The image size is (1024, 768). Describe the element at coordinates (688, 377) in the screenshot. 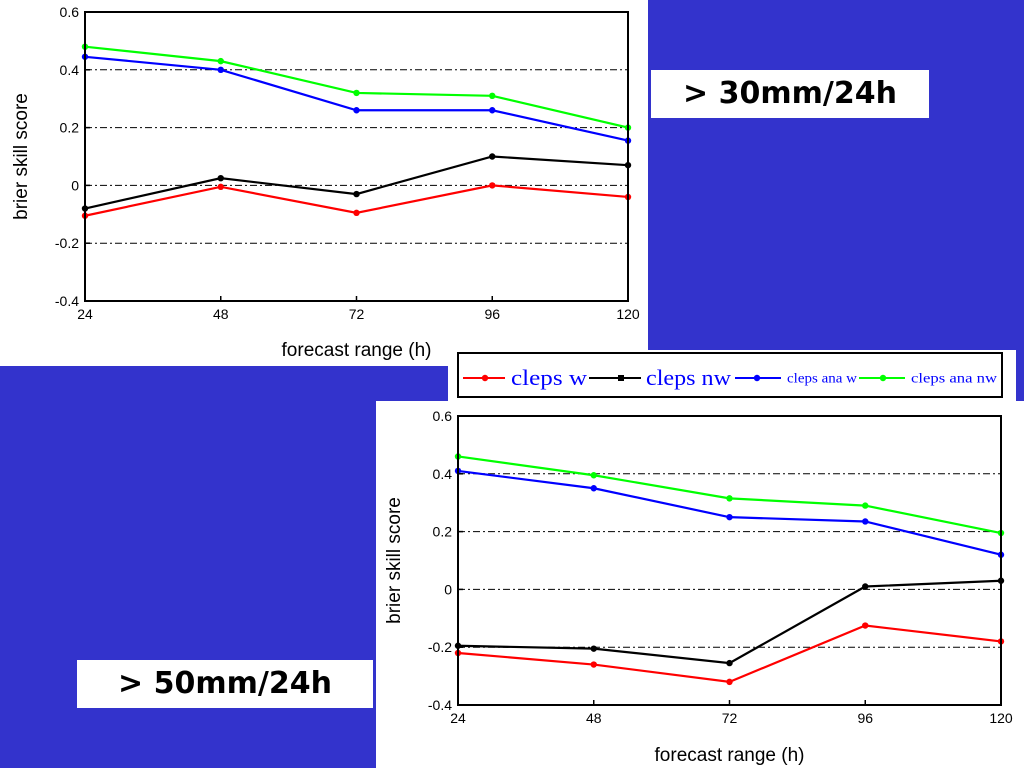

I see `legend-label: cleps nw` at that location.